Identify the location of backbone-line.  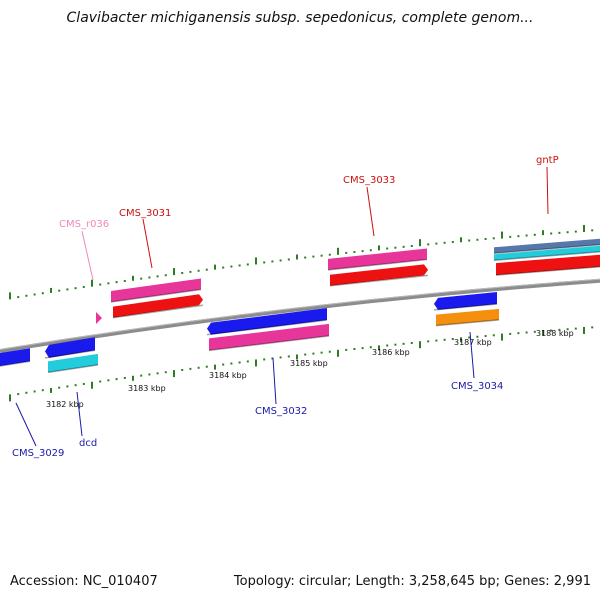
(300, 315).